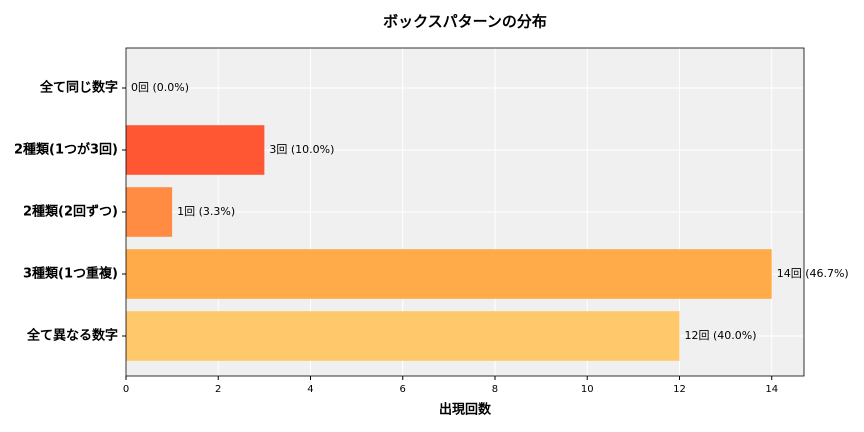 This screenshot has width=864, height=432. Describe the element at coordinates (72, 336) in the screenshot. I see `y-tick-label: 全て異なる数字` at that location.